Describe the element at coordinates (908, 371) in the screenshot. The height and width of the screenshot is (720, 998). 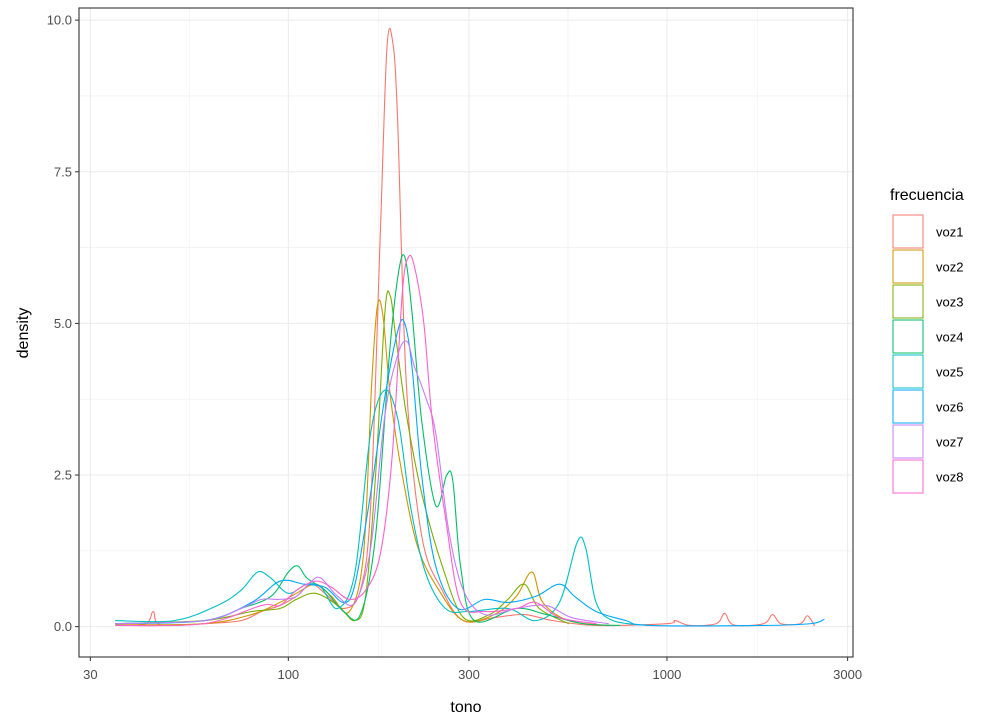
I see `legend-key-voz5` at that location.